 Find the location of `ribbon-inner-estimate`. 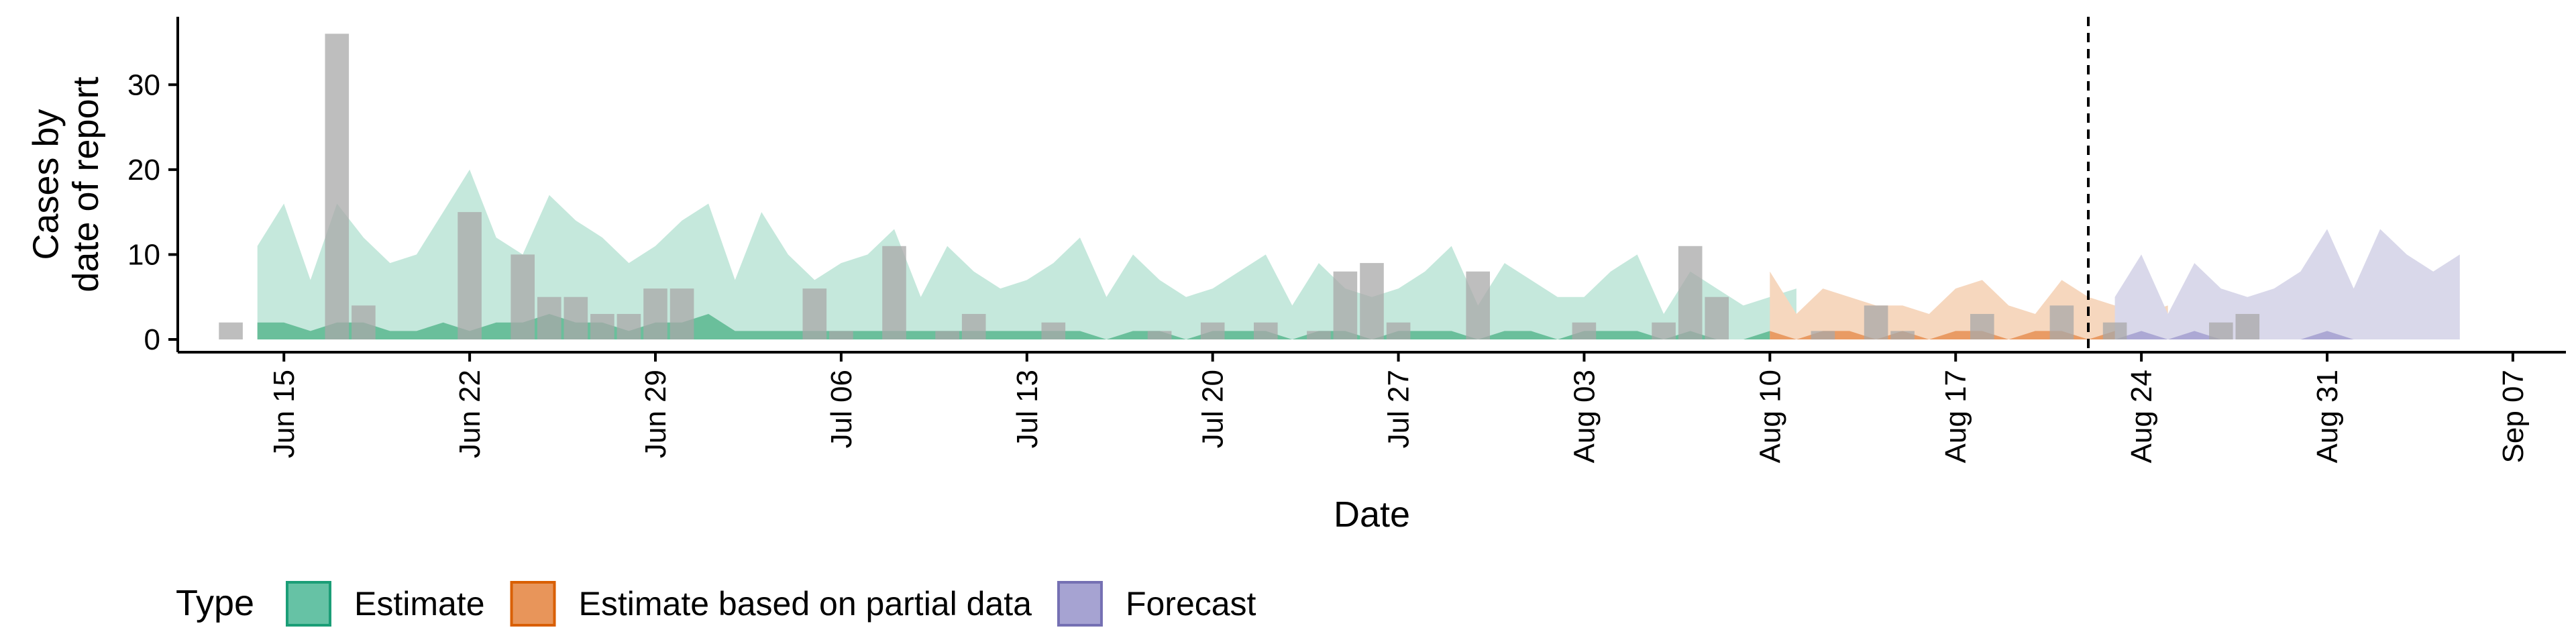

ribbon-inner-estimate is located at coordinates (1026, 326).